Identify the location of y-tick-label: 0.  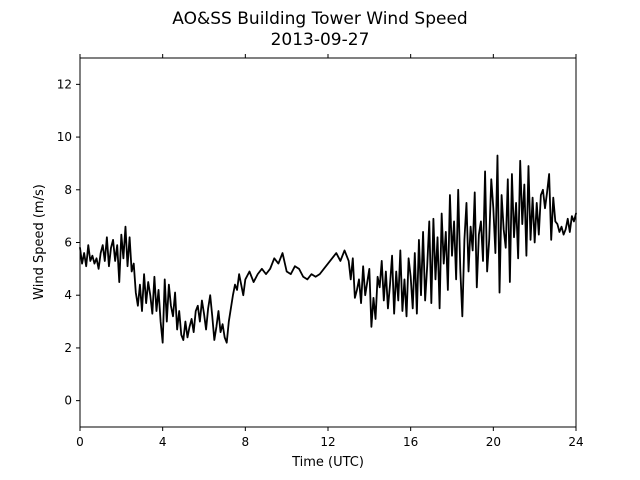
(68, 401).